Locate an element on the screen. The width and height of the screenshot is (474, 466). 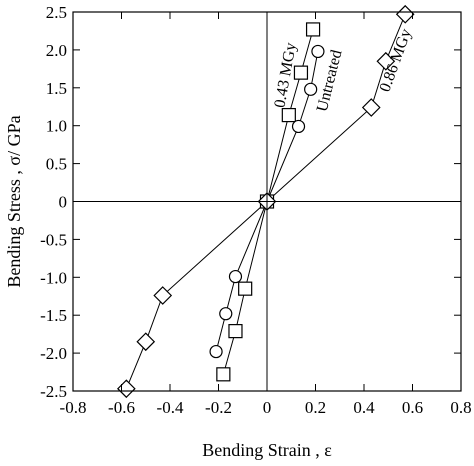
x-axis-title: Bending Strain , ε is located at coordinates (267, 450).